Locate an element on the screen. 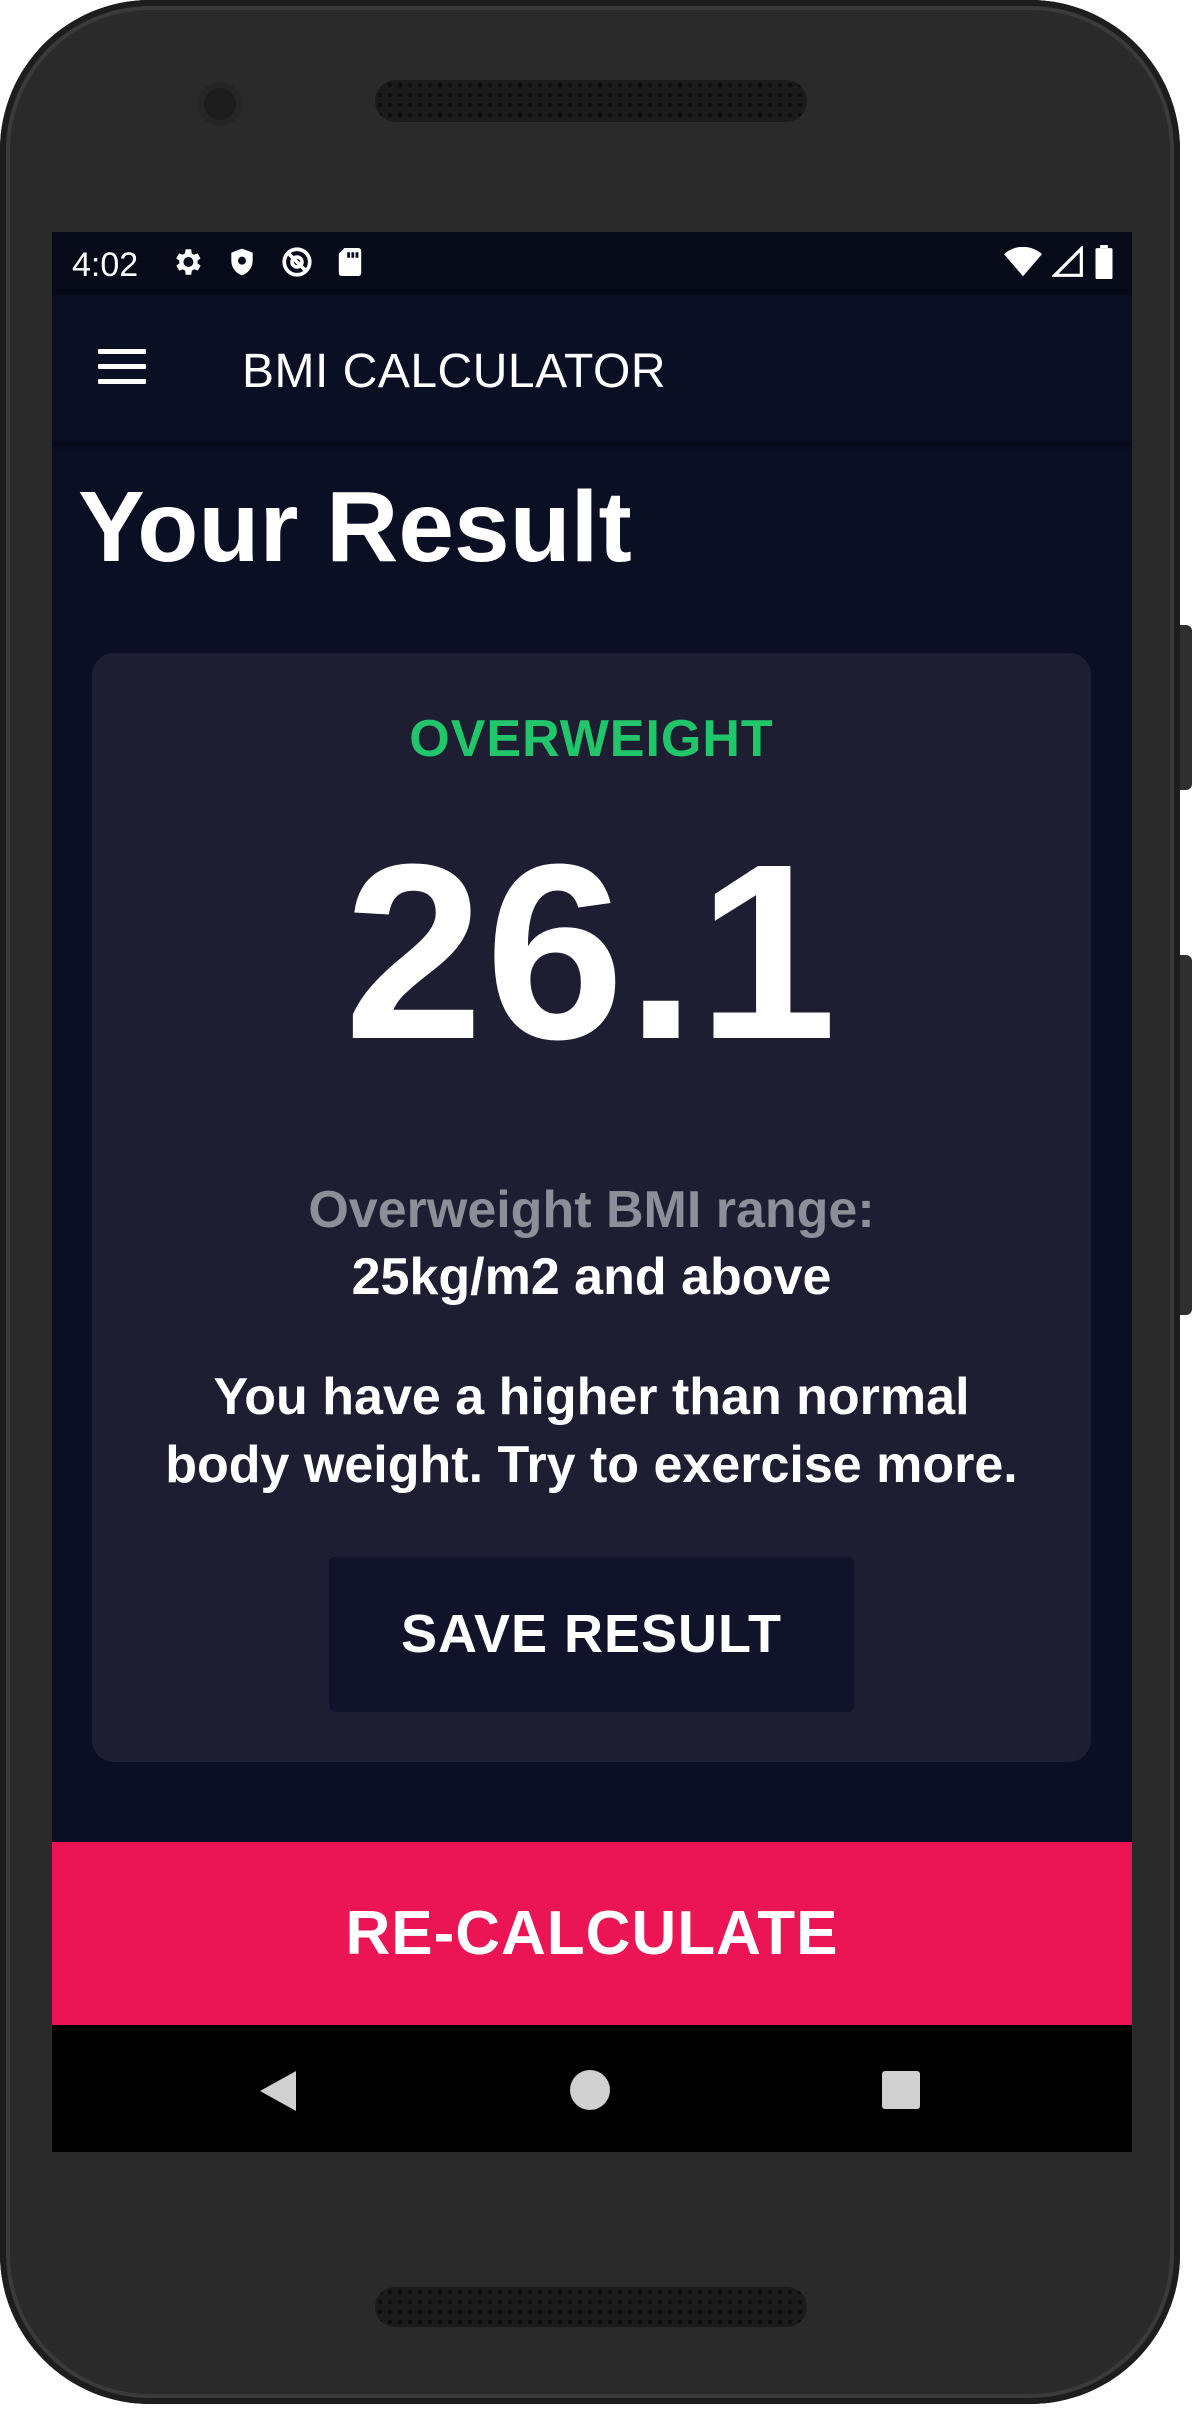  gear-icon is located at coordinates (187, 264).